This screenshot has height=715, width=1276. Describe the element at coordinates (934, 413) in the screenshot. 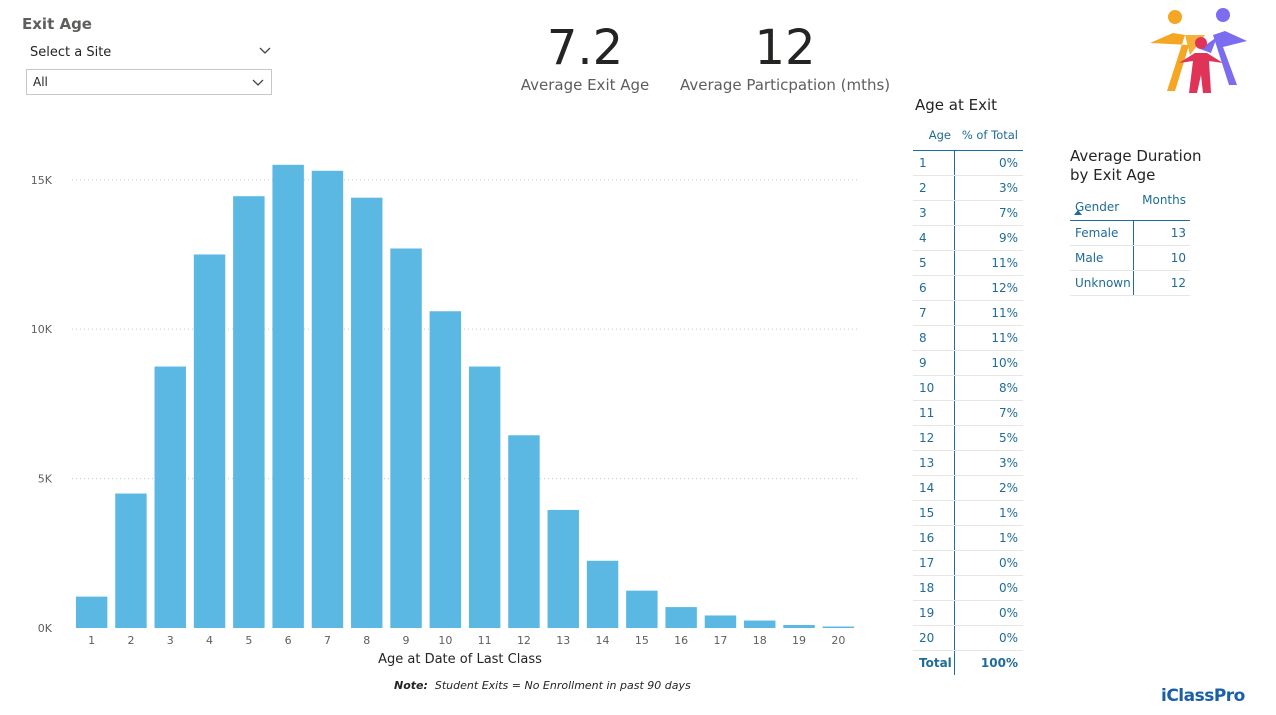

I see `cell-age: 11` at that location.